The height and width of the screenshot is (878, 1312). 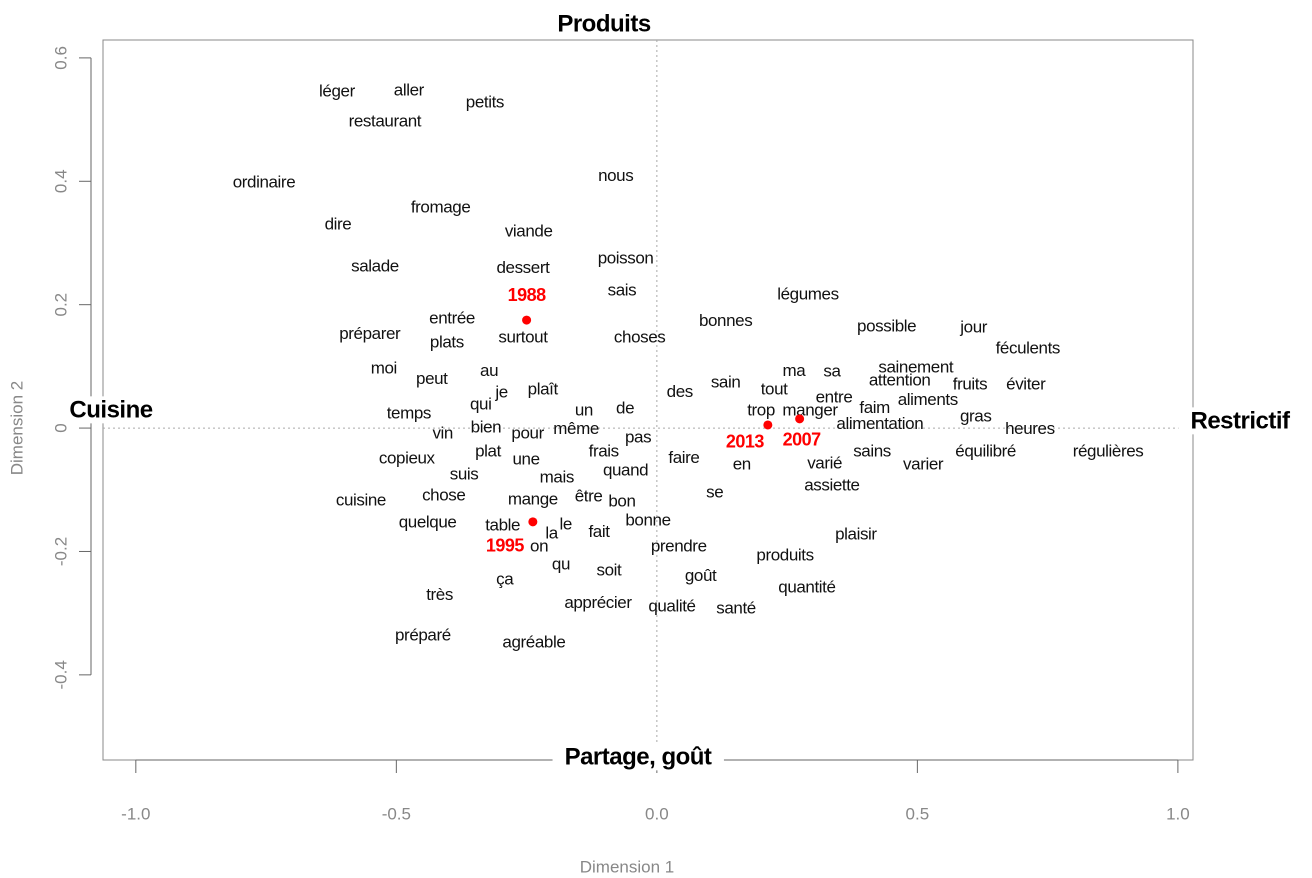 I want to click on word: copieux, so click(x=407, y=457).